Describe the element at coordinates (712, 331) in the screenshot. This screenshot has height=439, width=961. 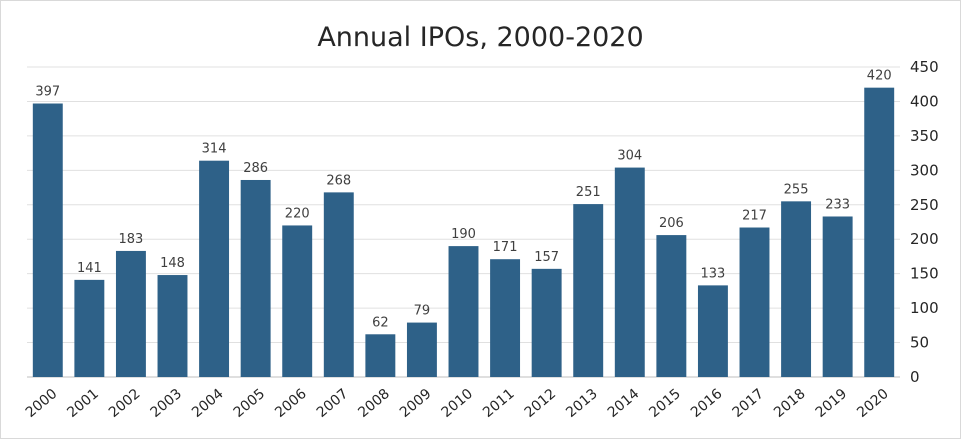
I see `bar-2016` at that location.